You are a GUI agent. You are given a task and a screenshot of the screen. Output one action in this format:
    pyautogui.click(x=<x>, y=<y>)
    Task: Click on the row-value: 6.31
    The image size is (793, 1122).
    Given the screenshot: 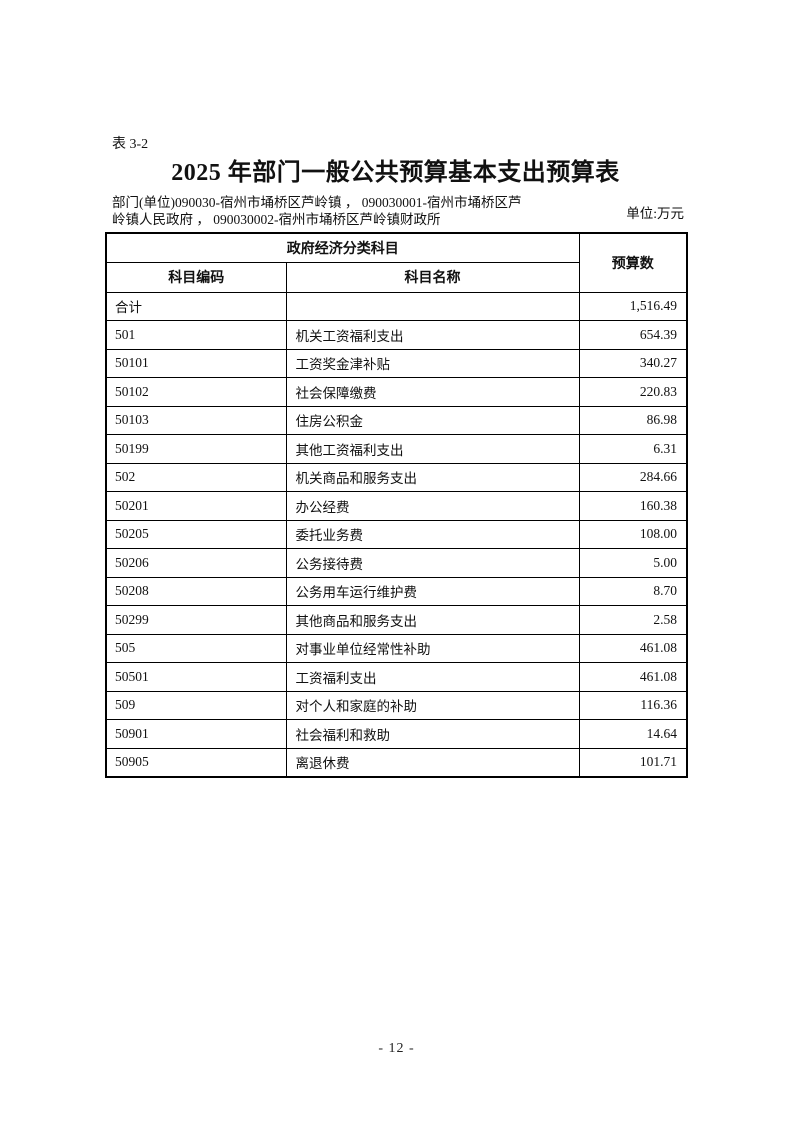 What is the action you would take?
    pyautogui.click(x=633, y=449)
    